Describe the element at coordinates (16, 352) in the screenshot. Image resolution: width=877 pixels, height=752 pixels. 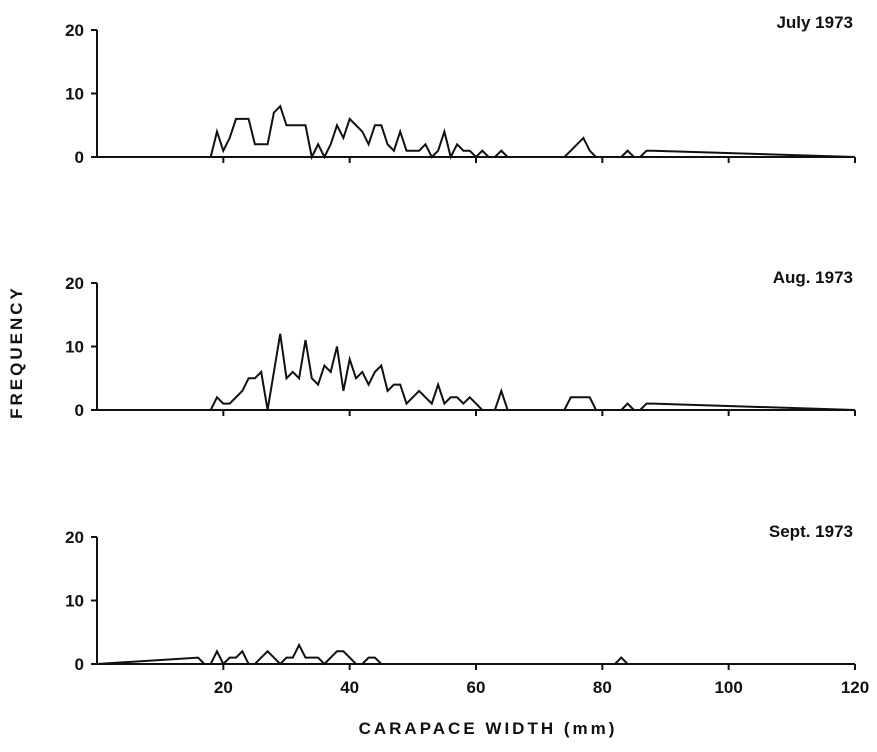
I see `y-axis-title: FREQUENCY` at that location.